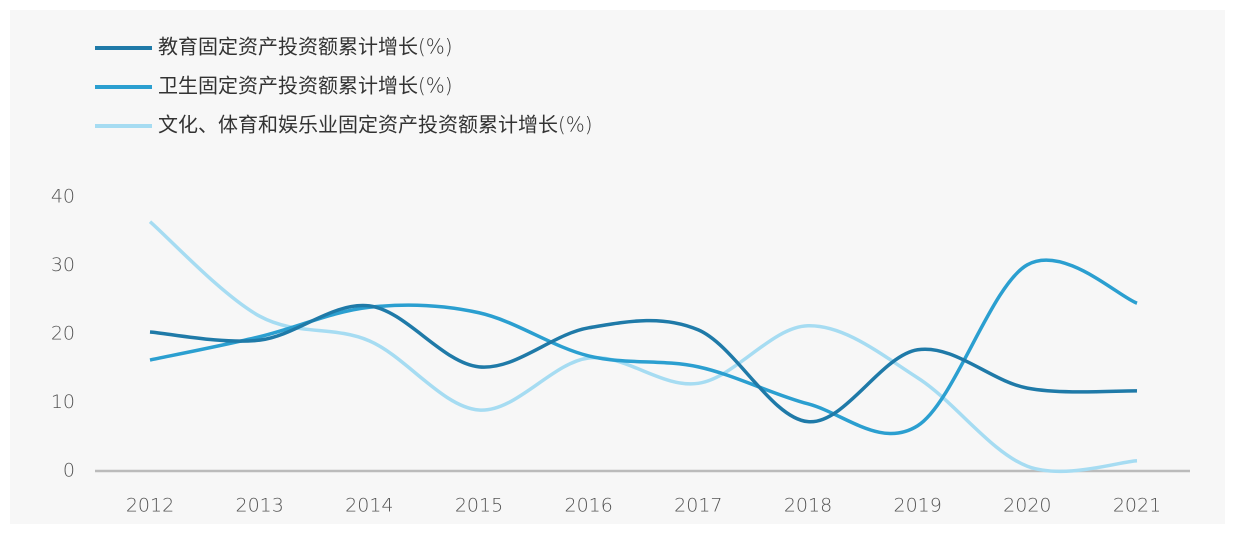 Image resolution: width=1235 pixels, height=534 pixels. Describe the element at coordinates (150, 506) in the screenshot. I see `x-tick-label: 2012` at that location.